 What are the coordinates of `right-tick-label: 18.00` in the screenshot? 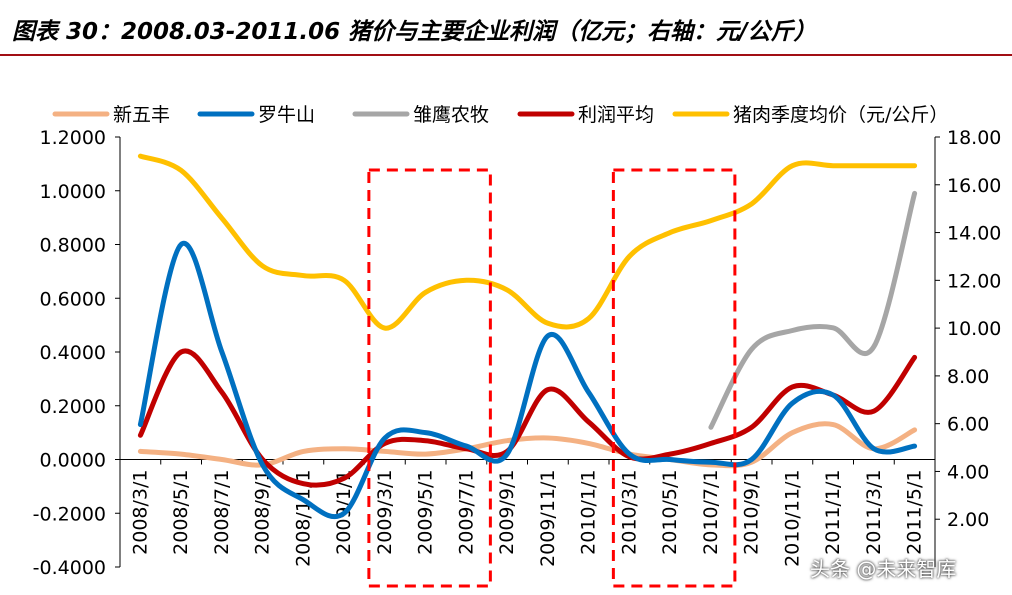 It's located at (974, 138).